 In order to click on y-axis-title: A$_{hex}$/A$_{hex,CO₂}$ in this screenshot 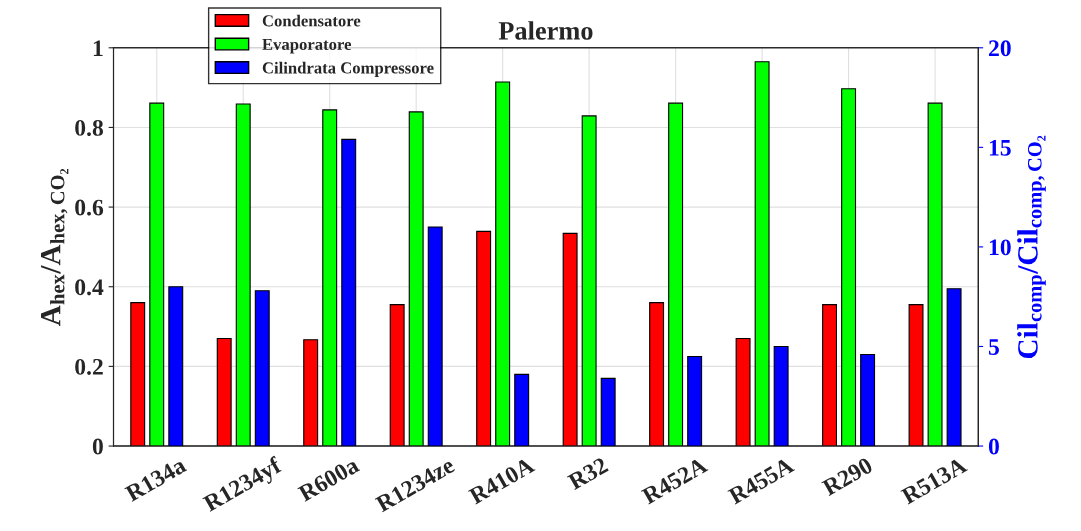, I will do `click(55, 247)`.